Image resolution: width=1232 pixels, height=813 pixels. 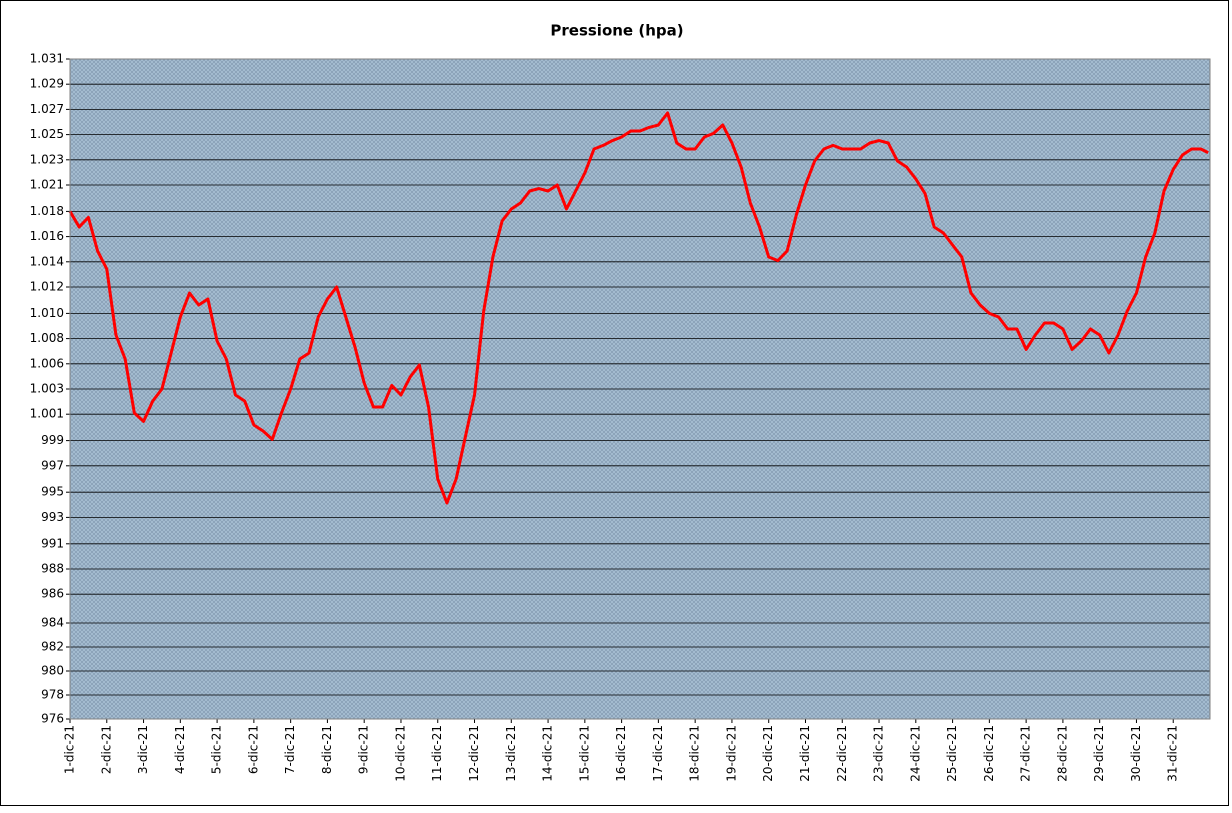 I want to click on x-tick-label: 1-dic-21, so click(x=70, y=749).